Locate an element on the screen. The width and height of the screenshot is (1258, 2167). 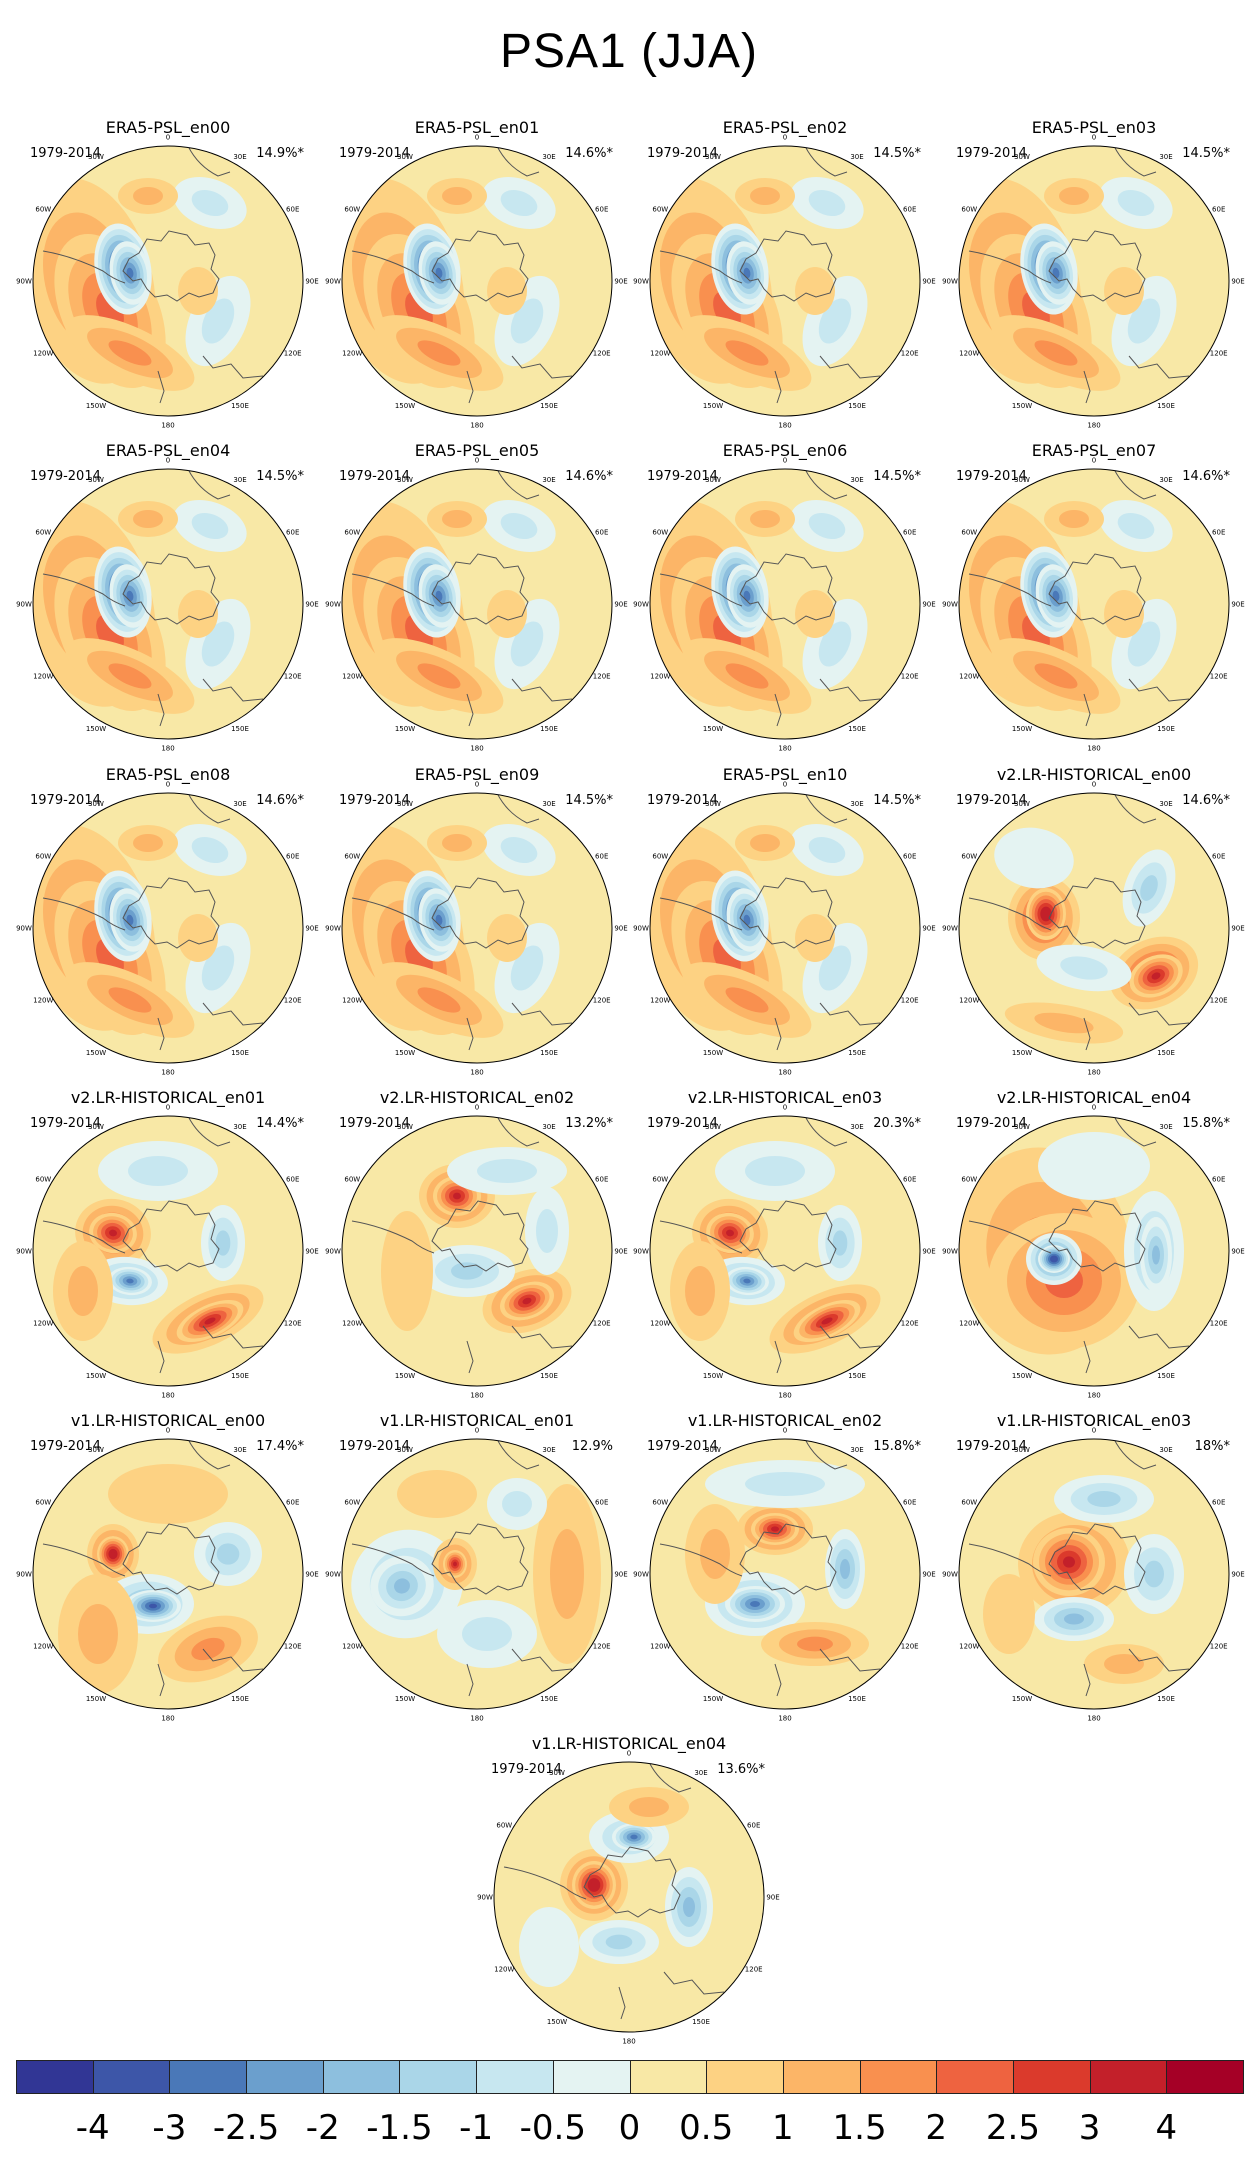
colorbar-label: -2.5 is located at coordinates (246, 2128).